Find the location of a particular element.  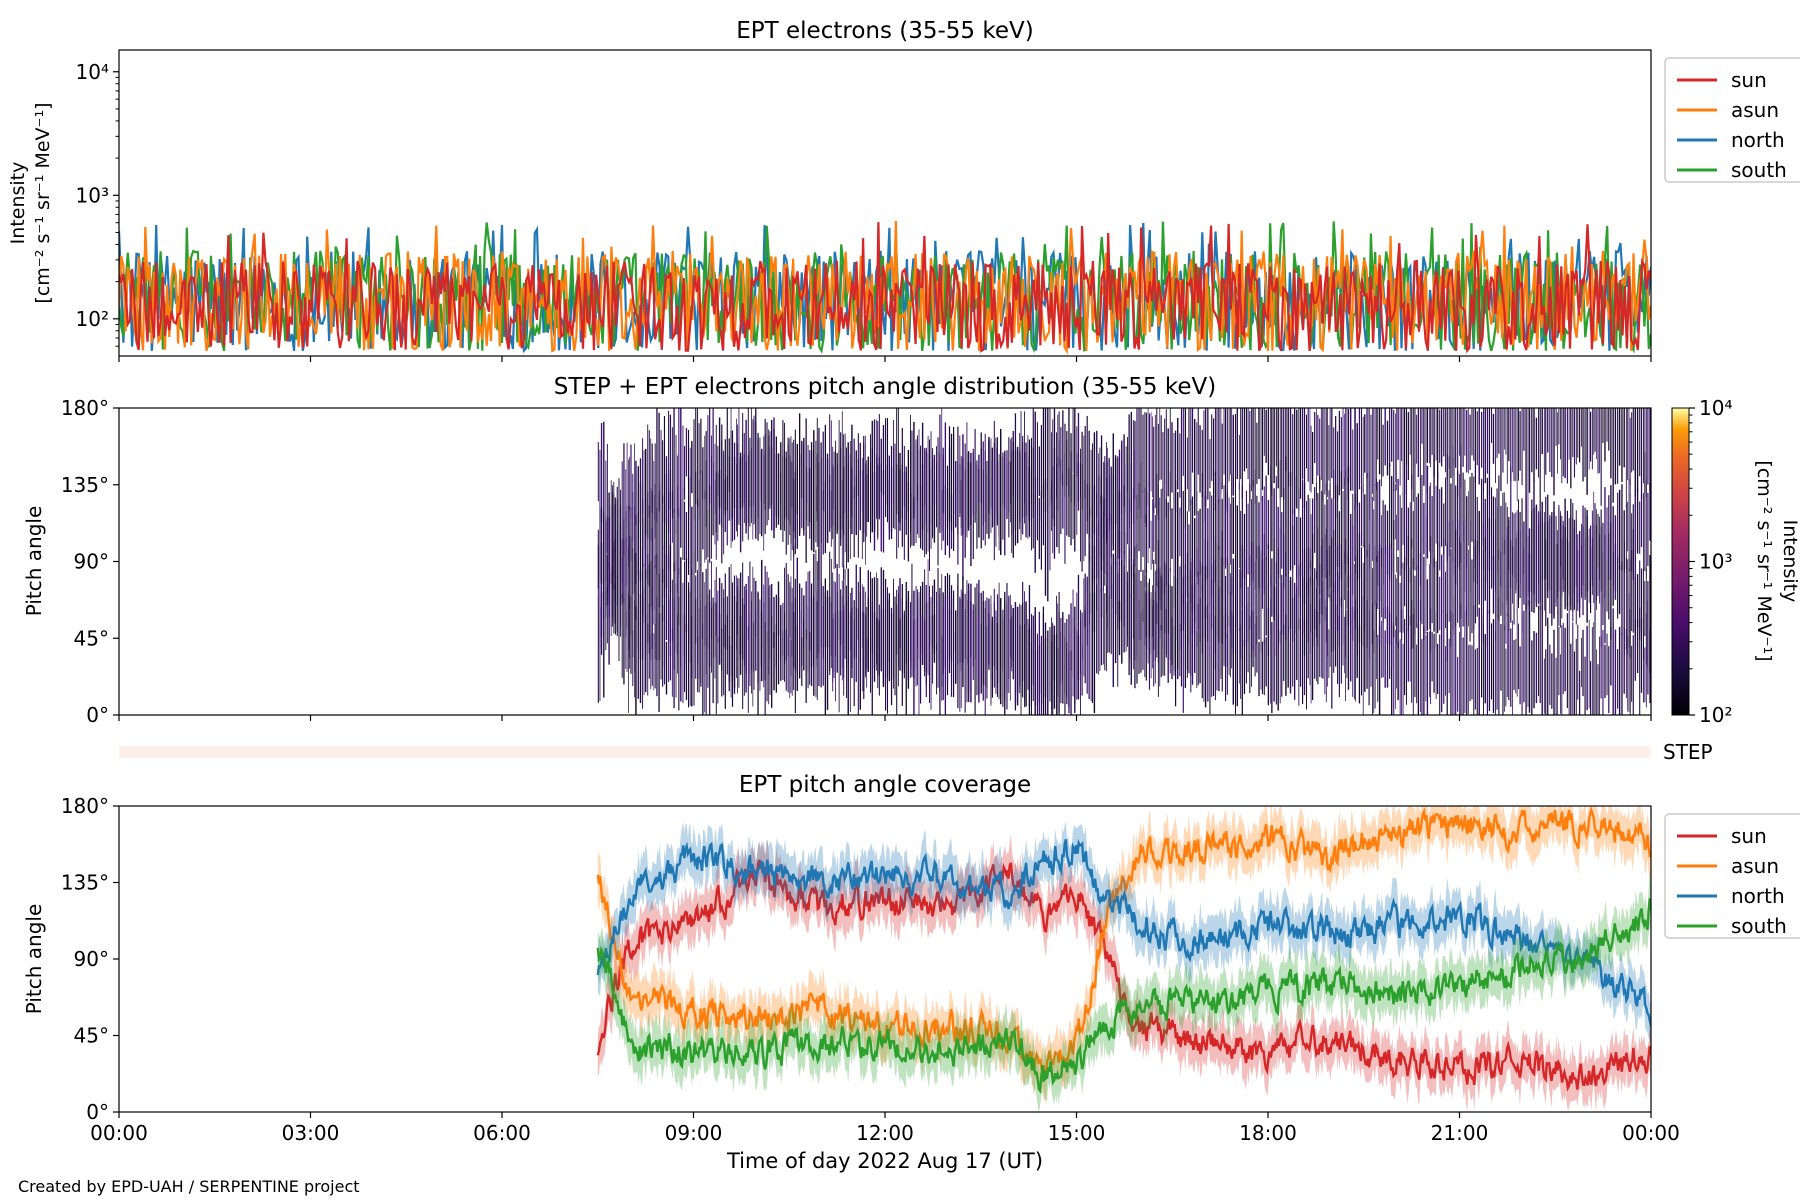

colorbar-tick-label: 10³ is located at coordinates (1715, 562).